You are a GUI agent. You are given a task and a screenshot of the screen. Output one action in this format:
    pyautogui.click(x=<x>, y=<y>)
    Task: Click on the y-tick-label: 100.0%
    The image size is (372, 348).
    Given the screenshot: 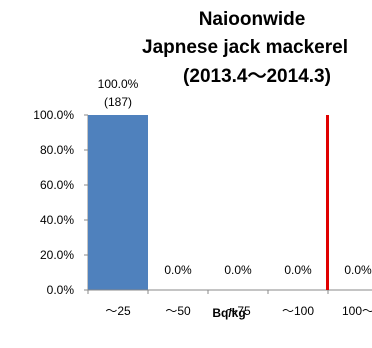 What is the action you would take?
    pyautogui.click(x=53, y=115)
    